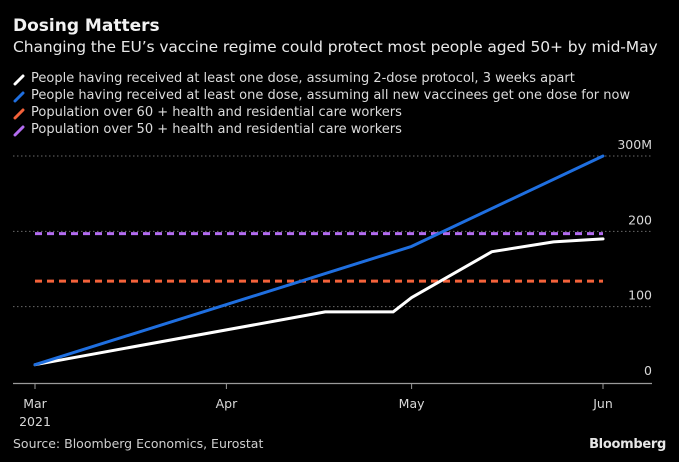 The height and width of the screenshot is (462, 679). I want to click on x-tick-label: Mar, so click(35, 403).